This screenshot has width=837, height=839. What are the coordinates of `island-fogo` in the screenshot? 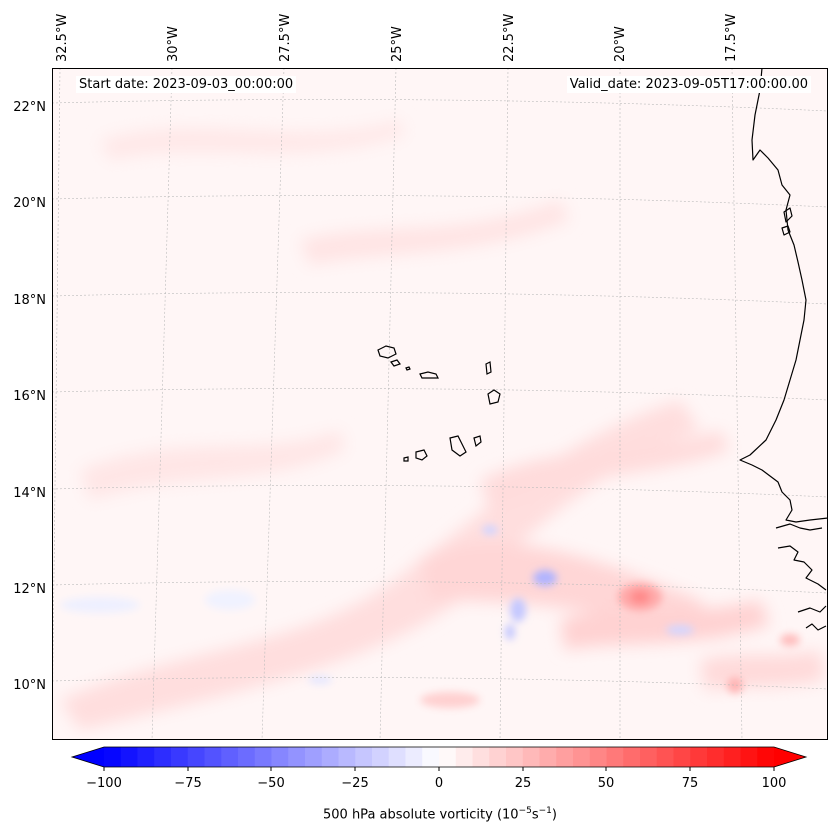 It's located at (421, 455).